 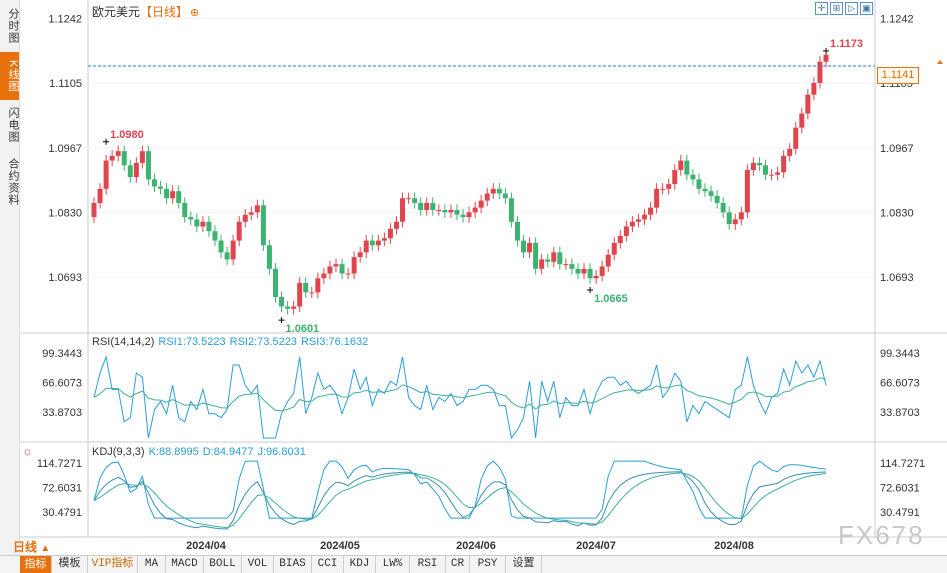 I want to click on y-tick-right: 1.0693, so click(x=897, y=278).